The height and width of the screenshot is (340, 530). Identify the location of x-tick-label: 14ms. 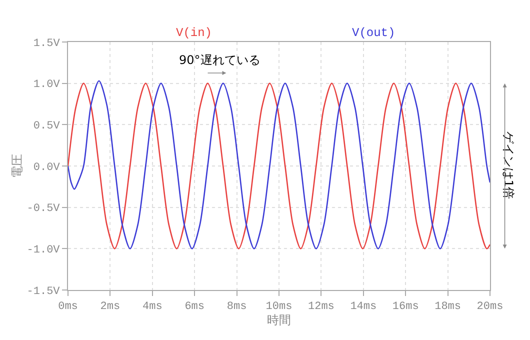
(363, 307).